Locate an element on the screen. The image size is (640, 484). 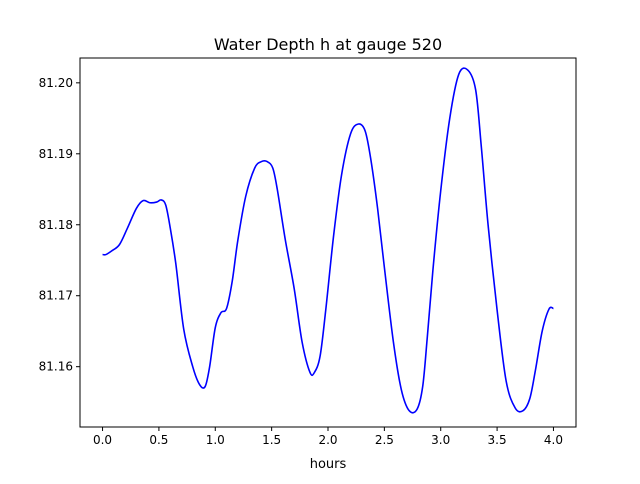
y-tick-label: 81.17 is located at coordinates (56, 296).